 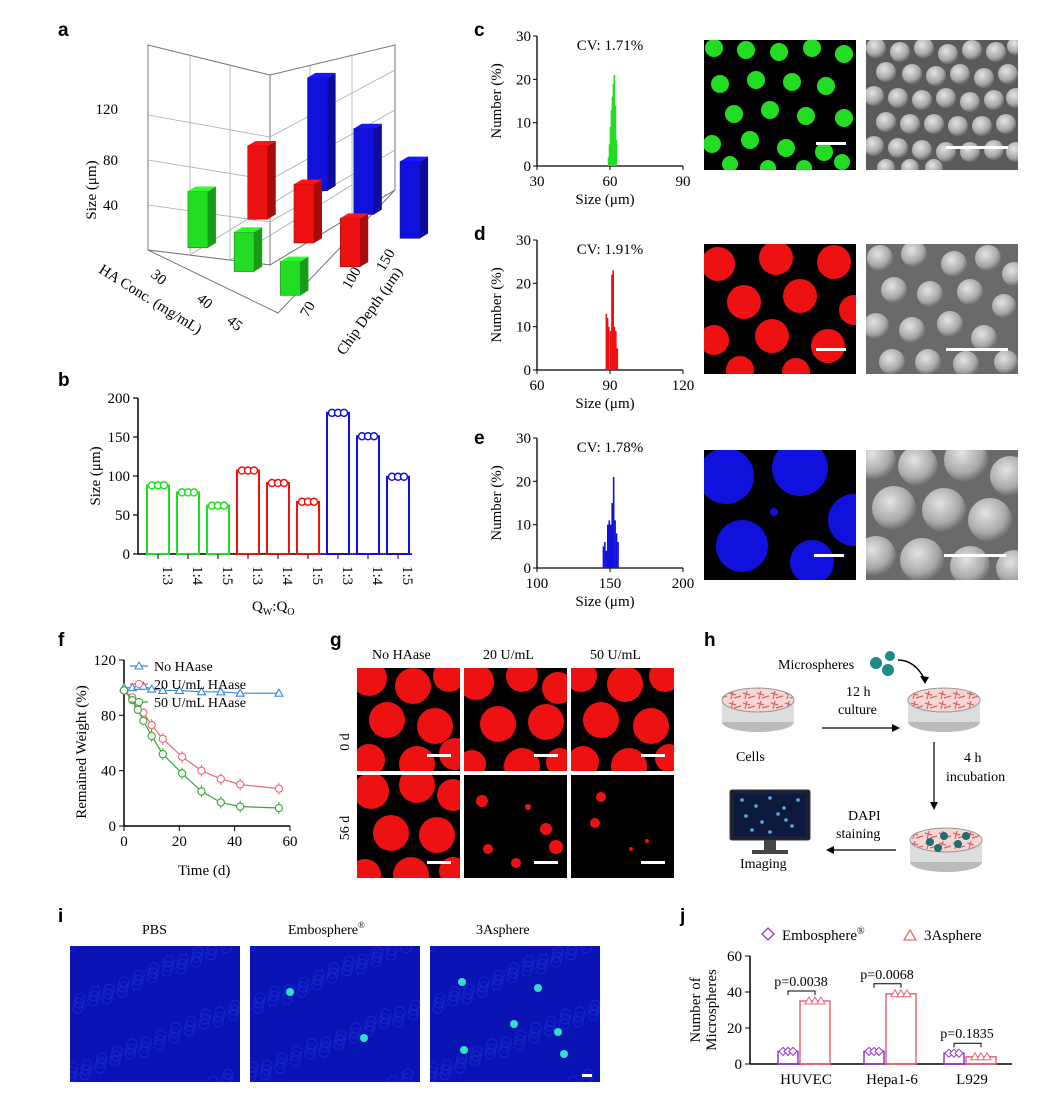 I want to click on h-label-incubation: incubation, so click(x=975, y=777).